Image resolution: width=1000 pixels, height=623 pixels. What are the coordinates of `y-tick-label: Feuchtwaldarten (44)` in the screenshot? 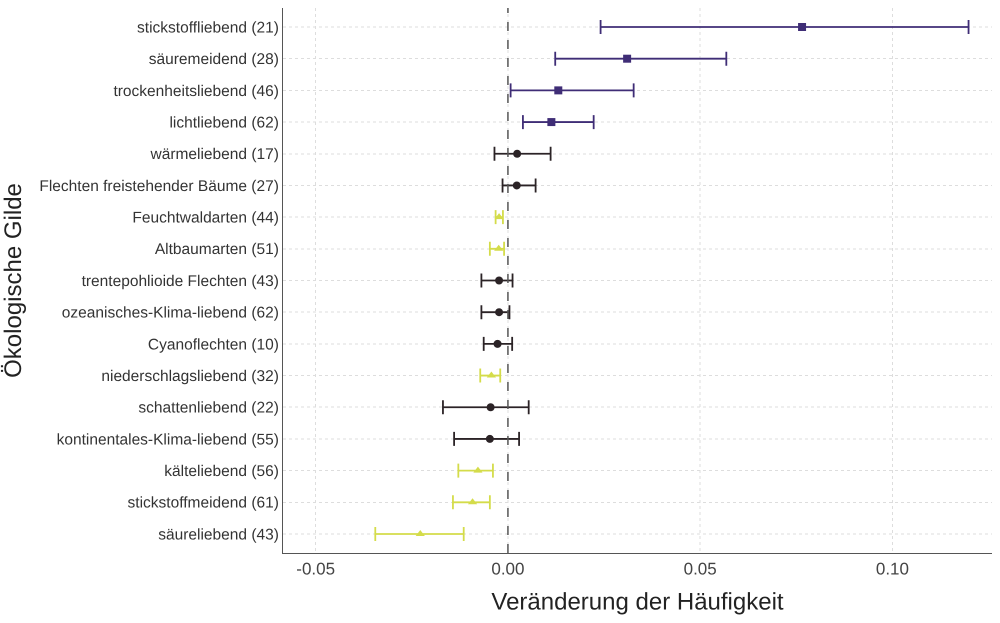 It's located at (205, 218).